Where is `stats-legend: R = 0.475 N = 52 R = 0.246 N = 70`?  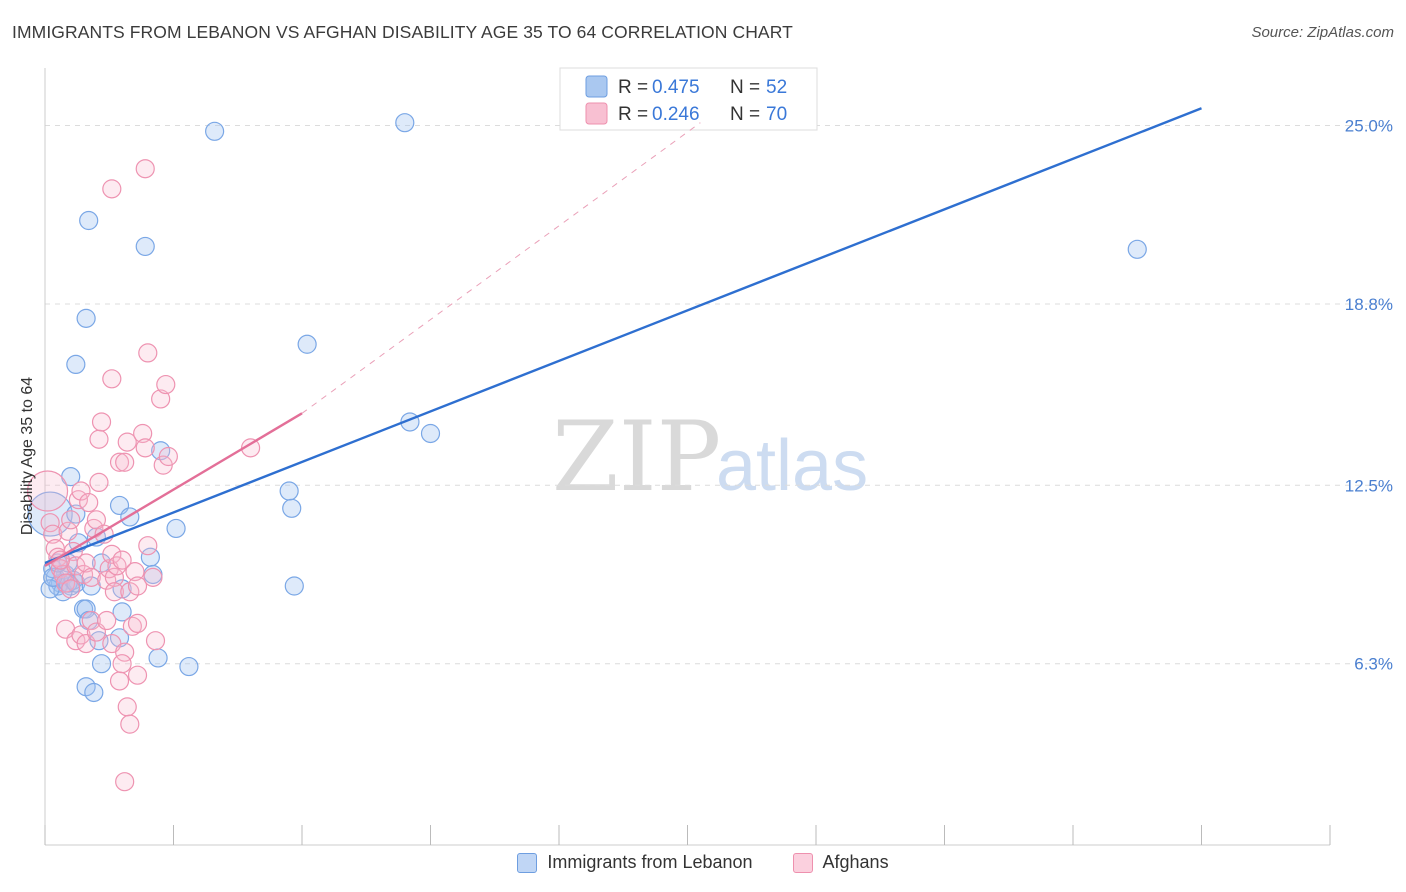 stats-legend: R = 0.475 N = 52 R = 0.246 N = 70 is located at coordinates (688, 99).